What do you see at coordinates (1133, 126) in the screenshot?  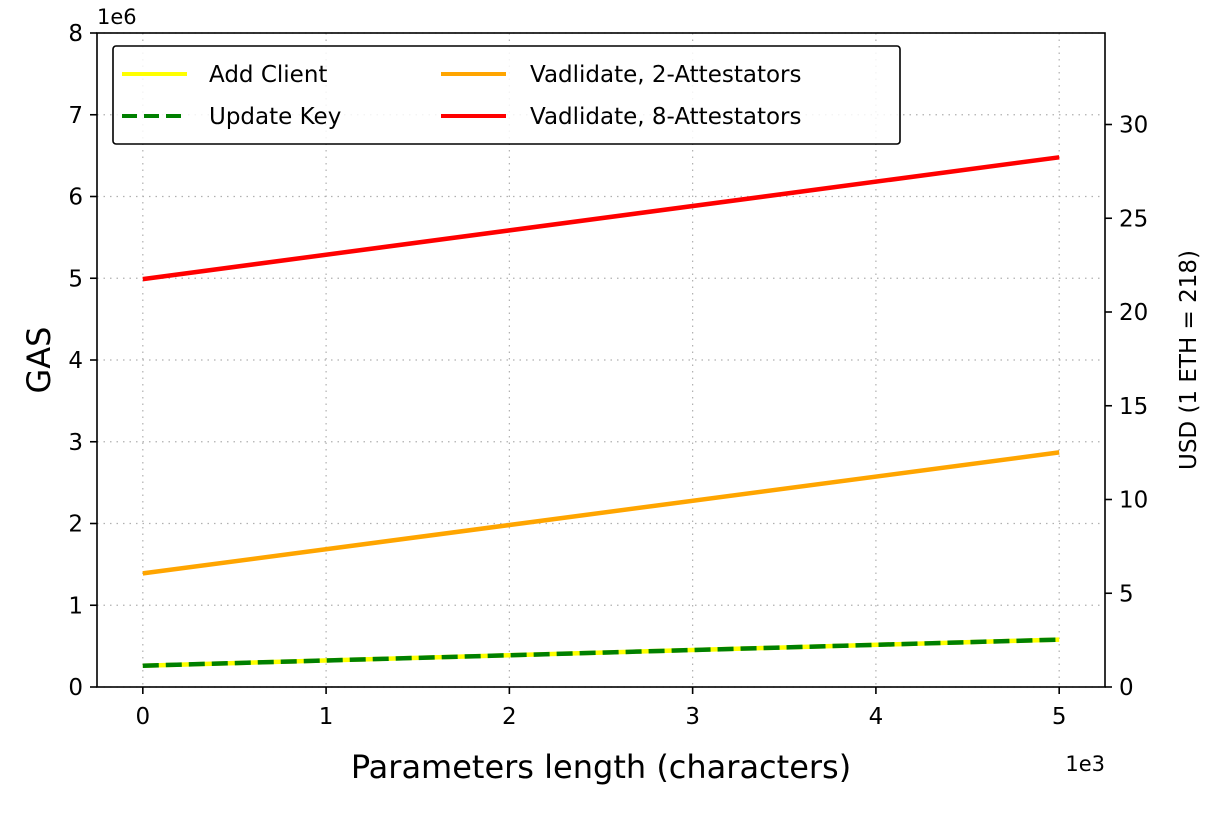 I see `y2-tick-label-6: 30` at bounding box center [1133, 126].